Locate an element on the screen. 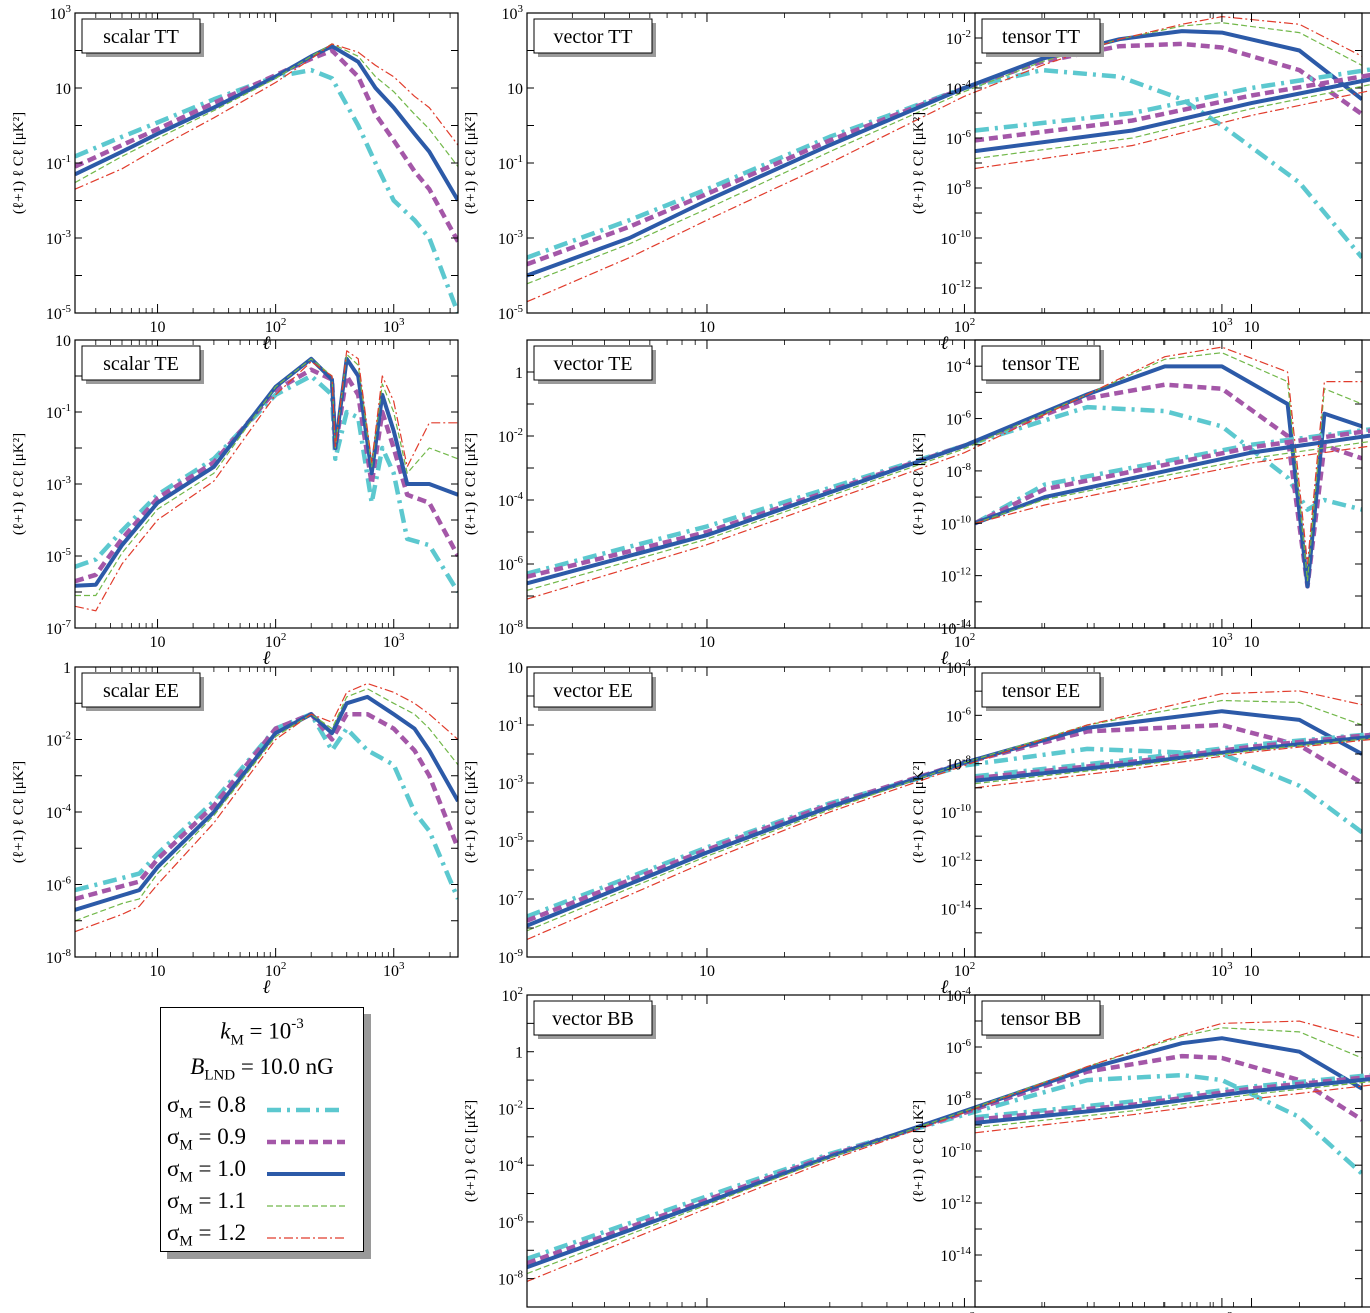 The image size is (1370, 1313). panel-title: vector EE is located at coordinates (592, 691).